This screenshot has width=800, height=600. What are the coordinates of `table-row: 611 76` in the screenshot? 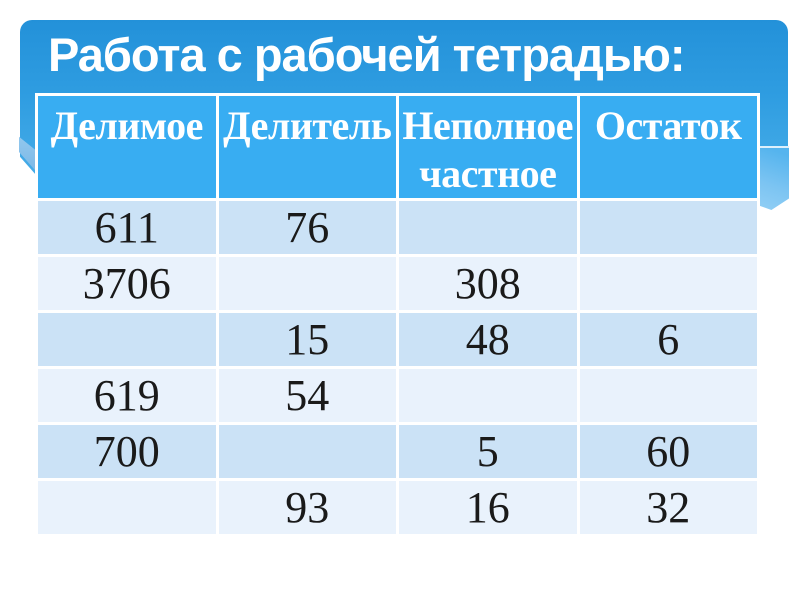 It's located at (397, 227).